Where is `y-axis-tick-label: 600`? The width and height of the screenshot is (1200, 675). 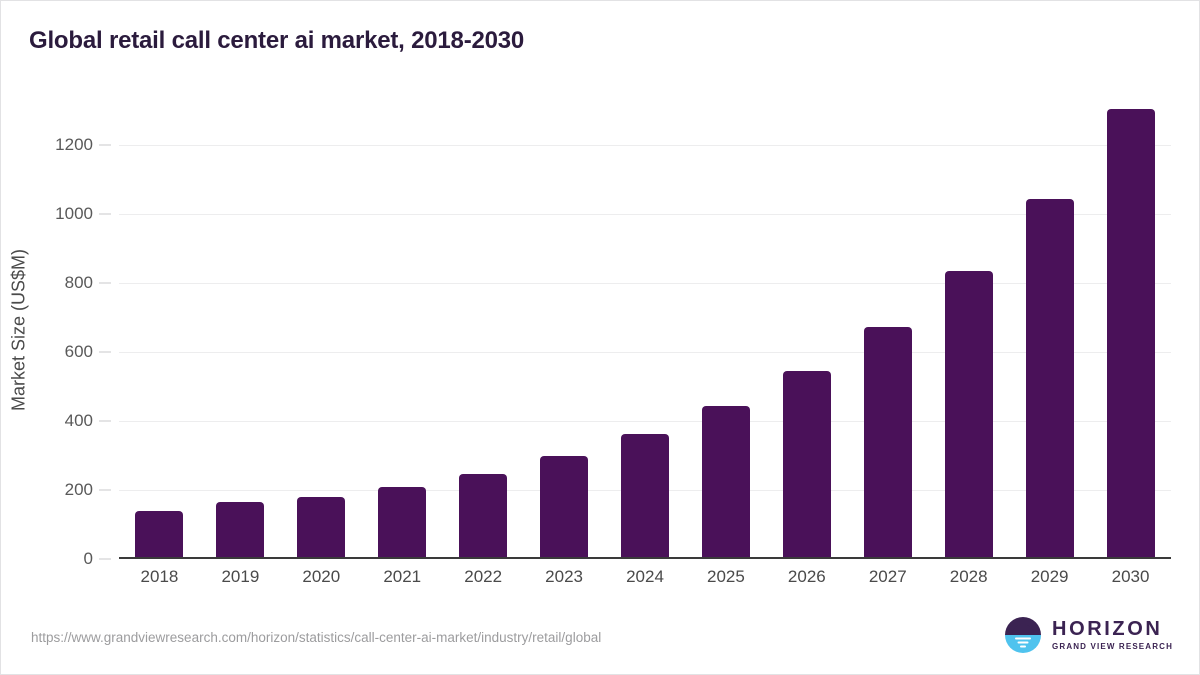 y-axis-tick-label: 600 is located at coordinates (78, 351).